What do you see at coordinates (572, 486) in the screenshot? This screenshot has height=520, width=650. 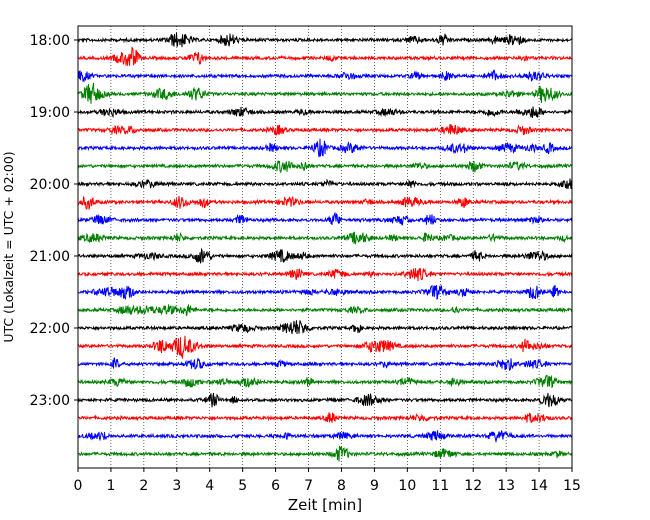 I see `x-tick-label: 15` at bounding box center [572, 486].